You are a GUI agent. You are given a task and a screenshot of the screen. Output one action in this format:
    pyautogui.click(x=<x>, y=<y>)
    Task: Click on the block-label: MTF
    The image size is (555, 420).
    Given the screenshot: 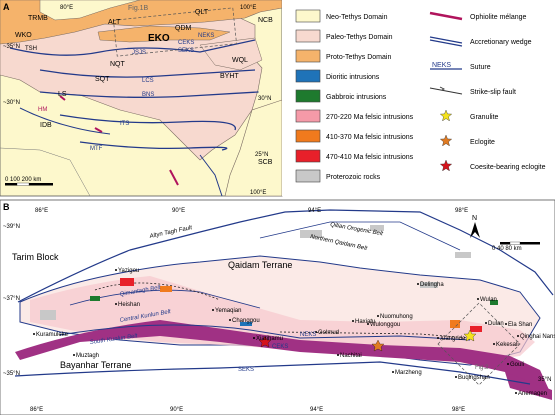 What is the action you would take?
    pyautogui.click(x=96, y=149)
    